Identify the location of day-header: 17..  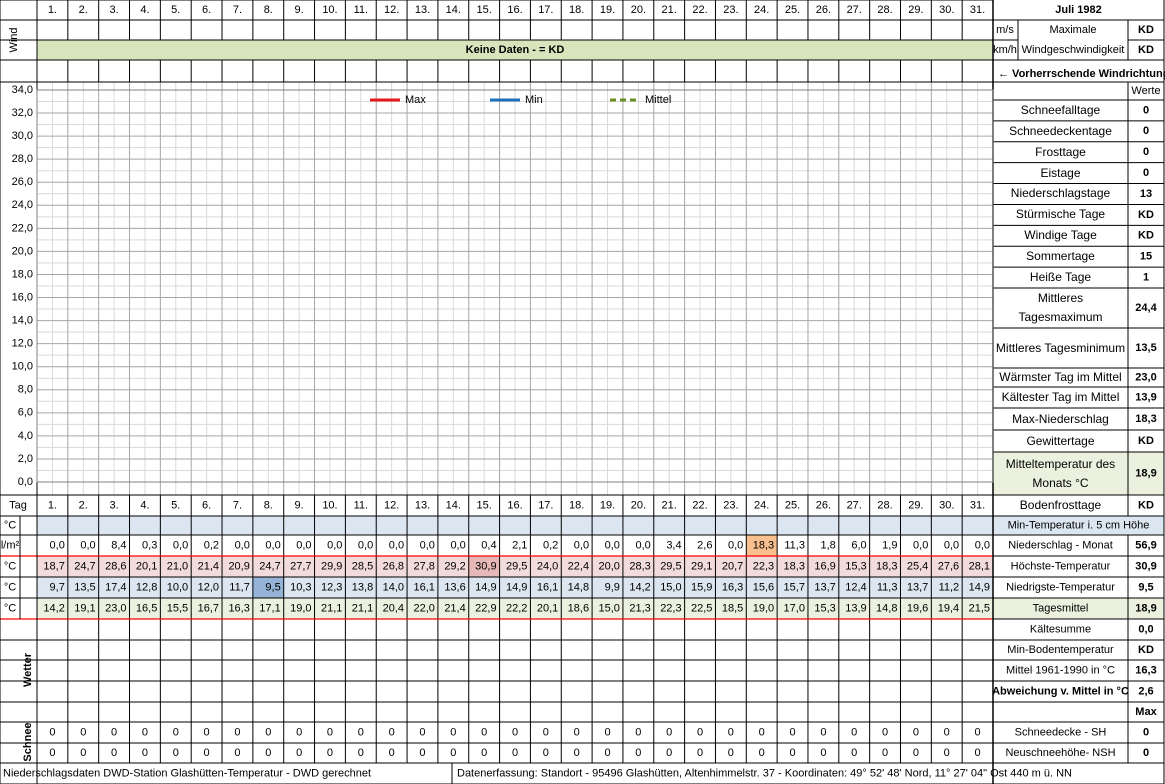
(545, 505).